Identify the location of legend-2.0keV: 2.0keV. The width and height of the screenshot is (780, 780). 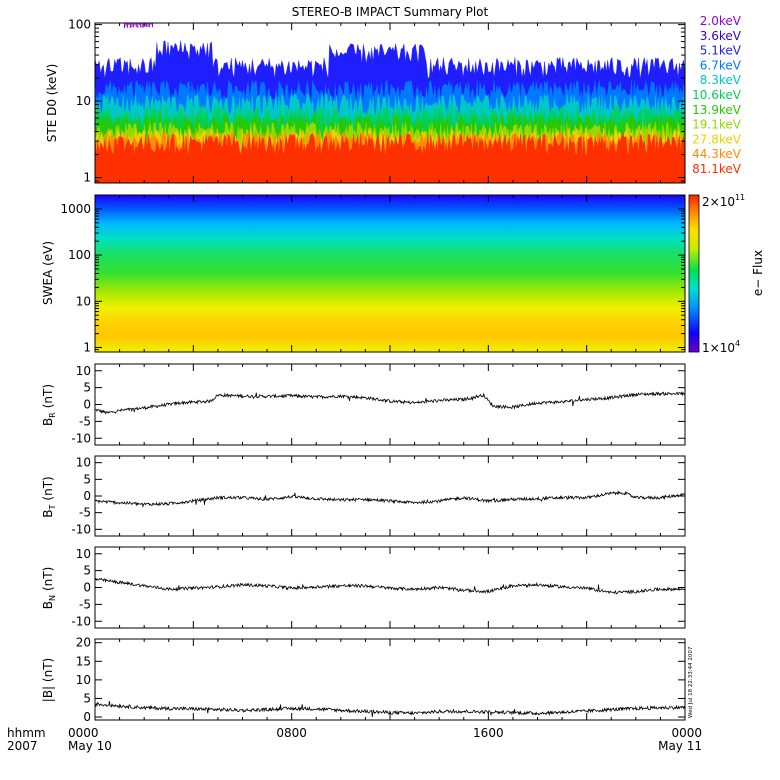
(721, 21).